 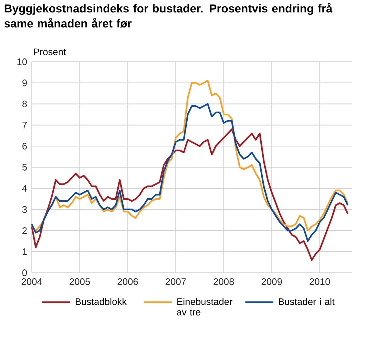 I want to click on y-tick-label: 8, so click(x=25, y=104).